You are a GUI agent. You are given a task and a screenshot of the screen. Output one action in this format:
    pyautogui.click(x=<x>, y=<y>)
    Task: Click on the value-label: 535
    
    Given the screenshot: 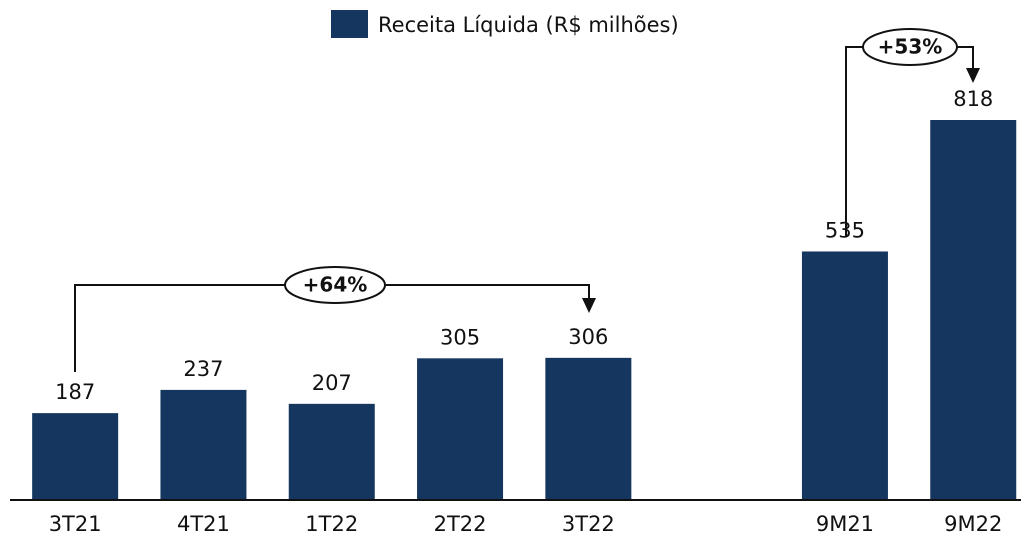 What is the action you would take?
    pyautogui.click(x=845, y=230)
    